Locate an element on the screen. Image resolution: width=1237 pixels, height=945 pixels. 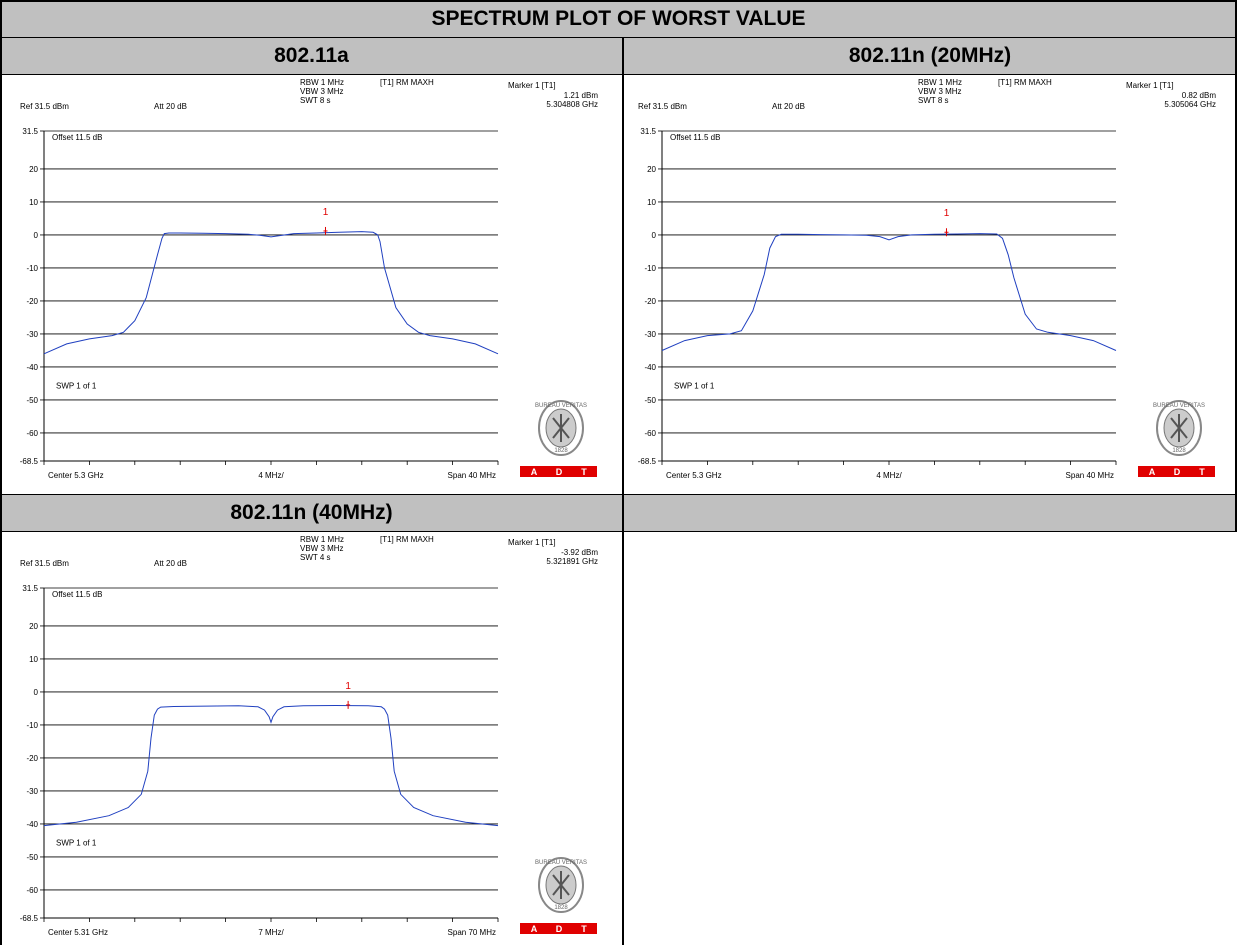
frequency-division: 4 MHz/ is located at coordinates (271, 475).